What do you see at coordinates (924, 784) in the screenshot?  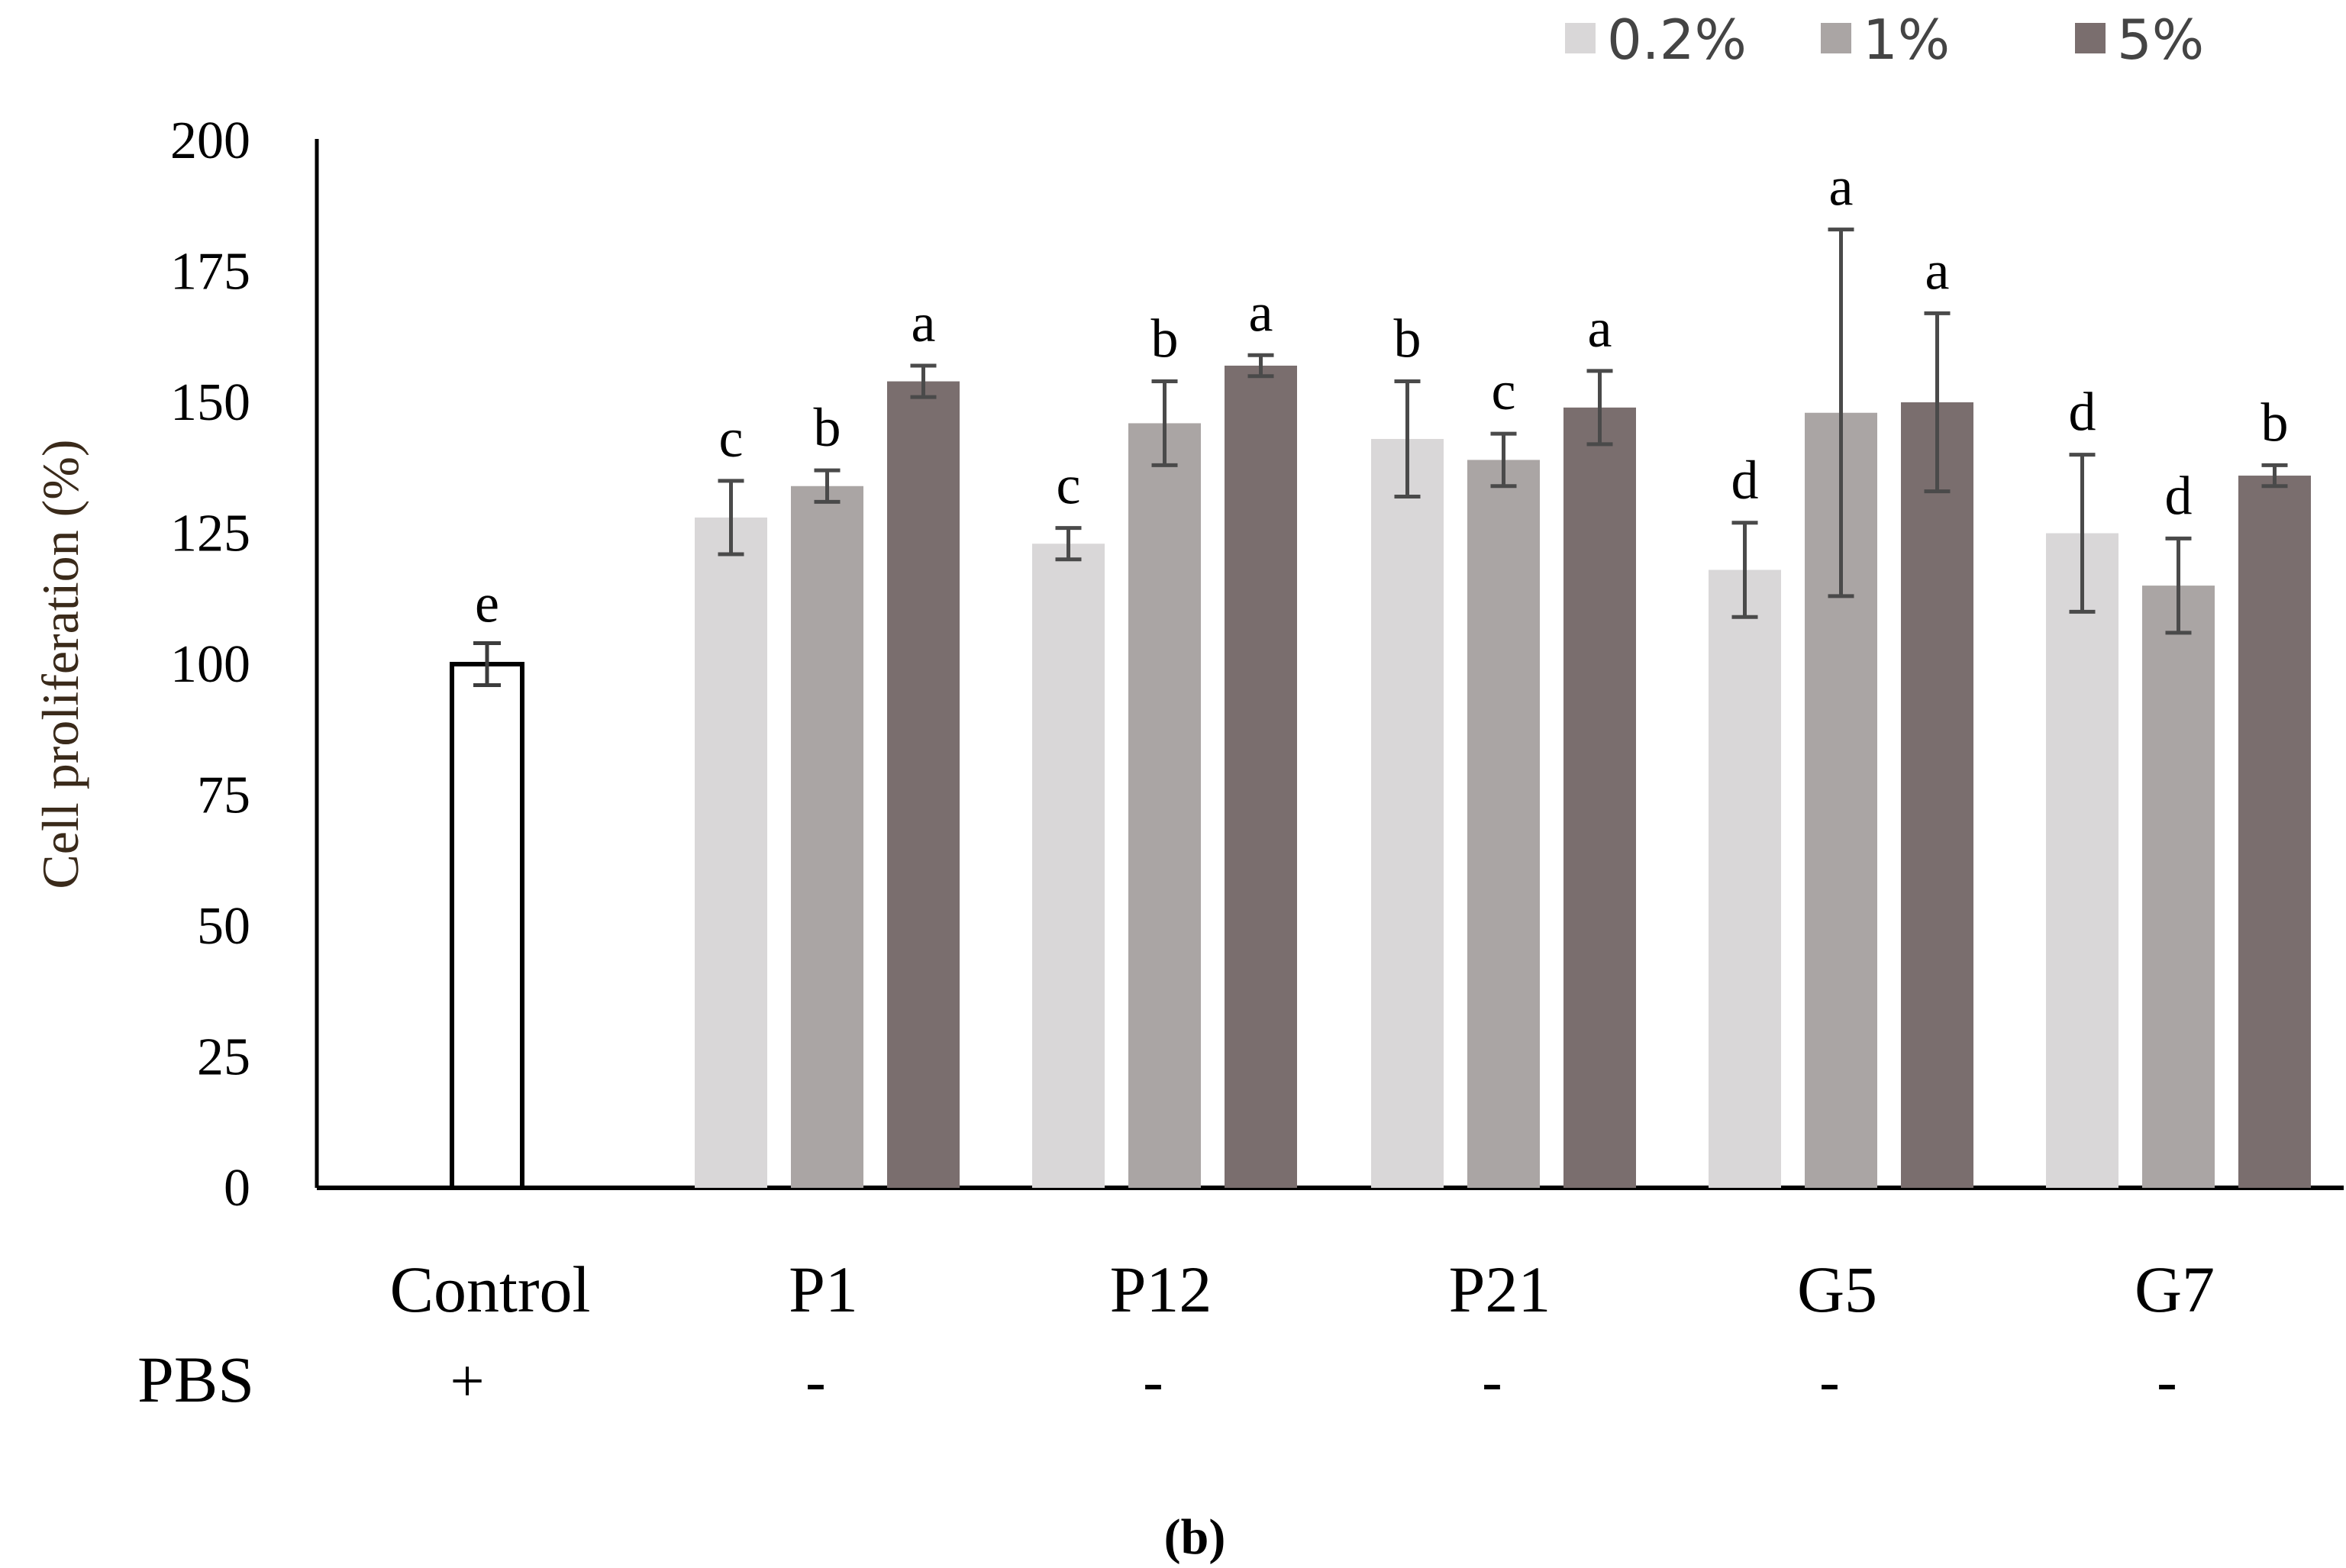 I see `bar-P1-5%` at bounding box center [924, 784].